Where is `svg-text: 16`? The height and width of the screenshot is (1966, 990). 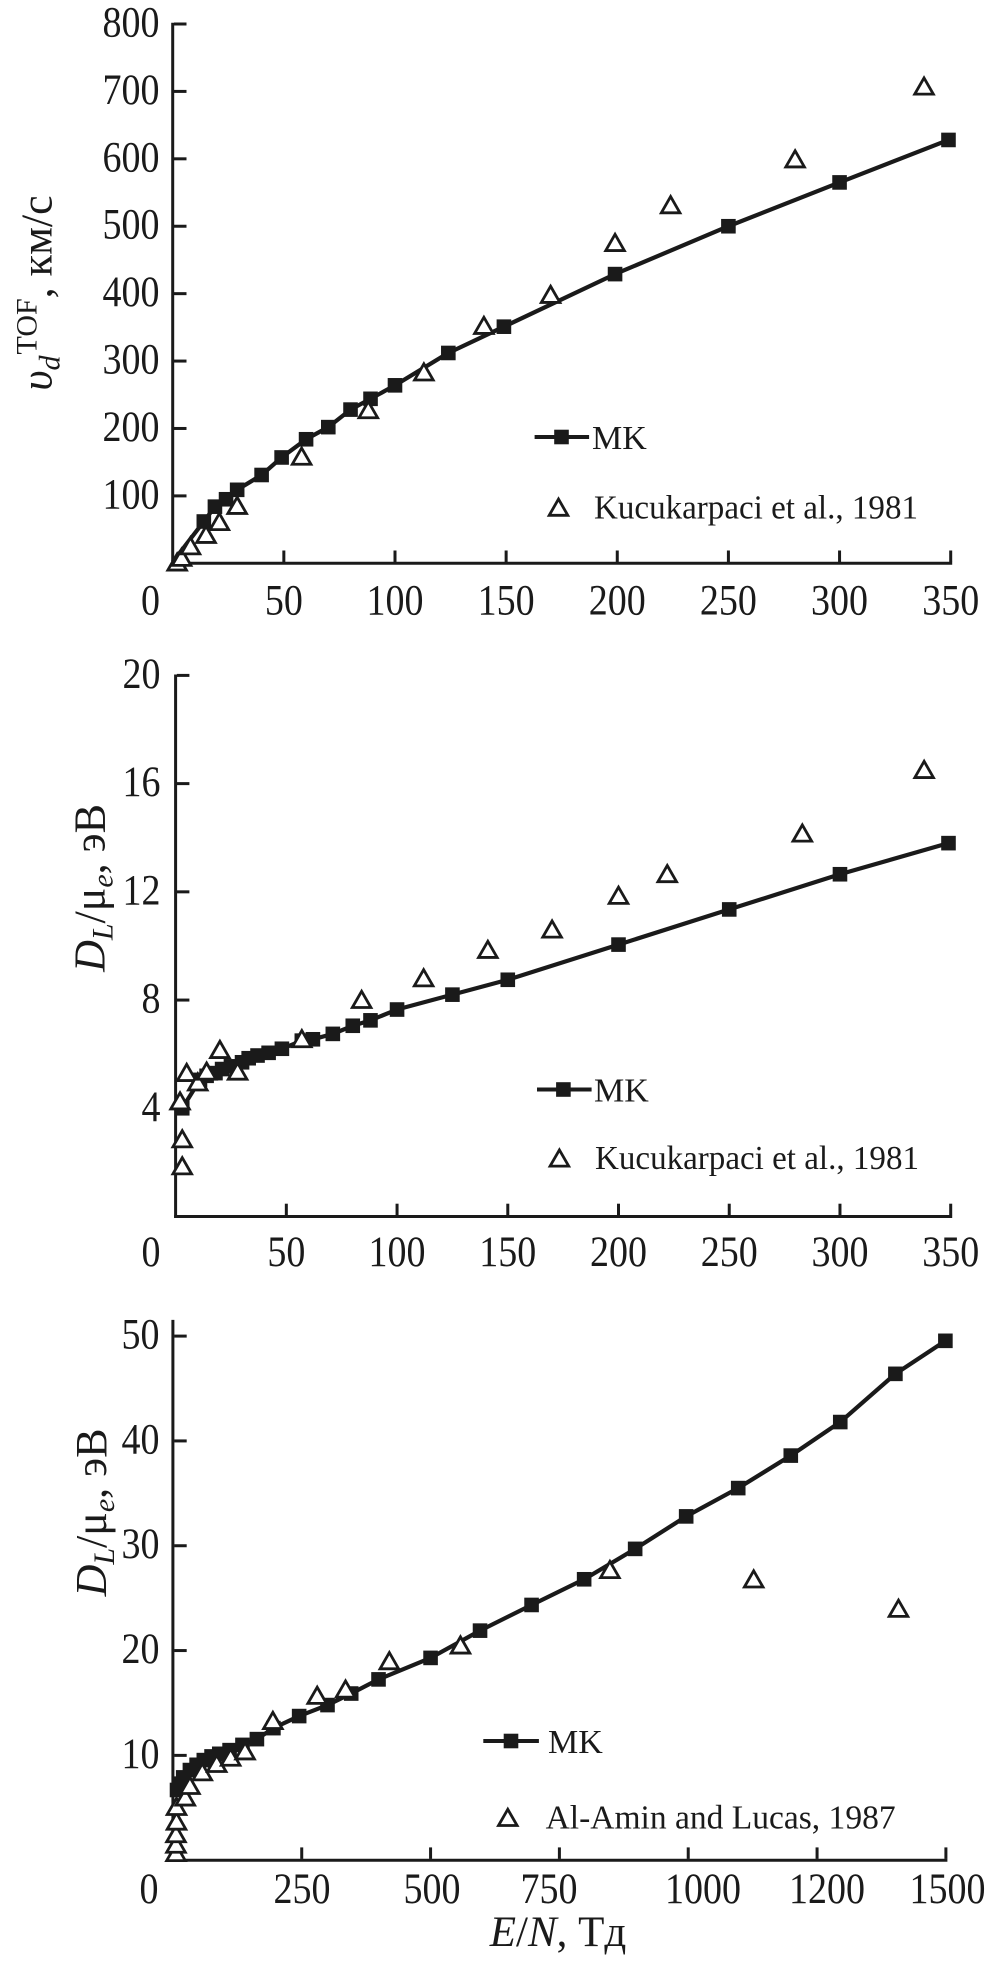 svg-text: 16 is located at coordinates (142, 782).